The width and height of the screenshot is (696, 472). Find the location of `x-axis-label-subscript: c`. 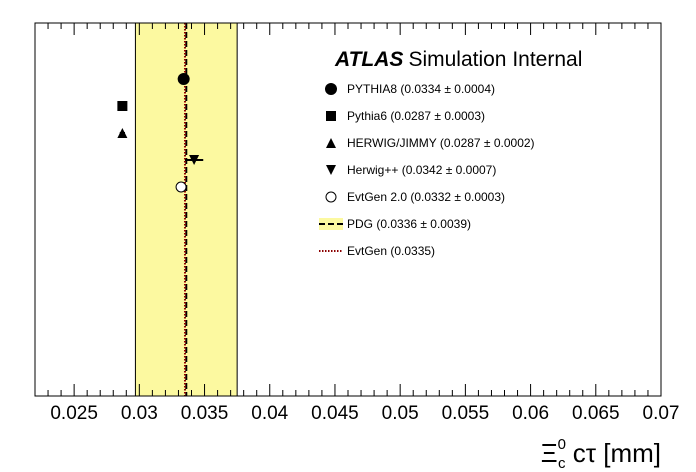

x-axis-label-subscript: c is located at coordinates (562, 463).